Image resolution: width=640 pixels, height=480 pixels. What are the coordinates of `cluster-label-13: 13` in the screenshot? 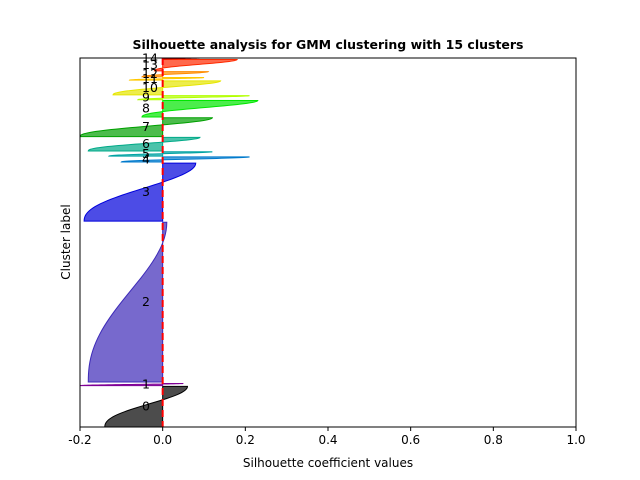 It's located at (150, 64).